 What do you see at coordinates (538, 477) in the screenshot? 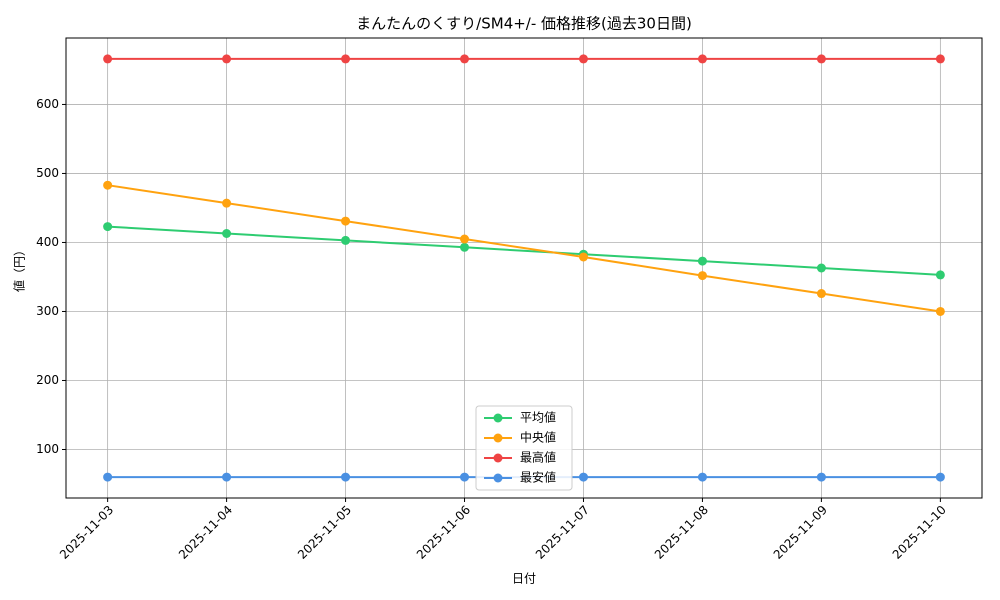
I see `legend-label: 最安値` at bounding box center [538, 477].